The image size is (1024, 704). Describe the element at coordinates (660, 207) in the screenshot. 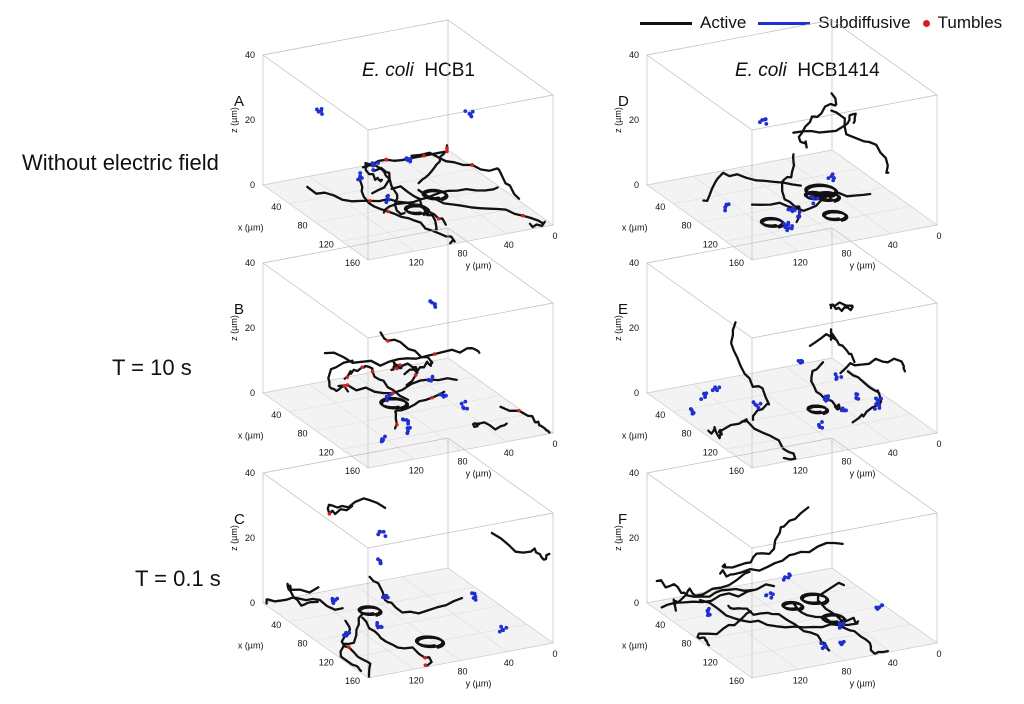

I see `x-tick-label: 40` at that location.